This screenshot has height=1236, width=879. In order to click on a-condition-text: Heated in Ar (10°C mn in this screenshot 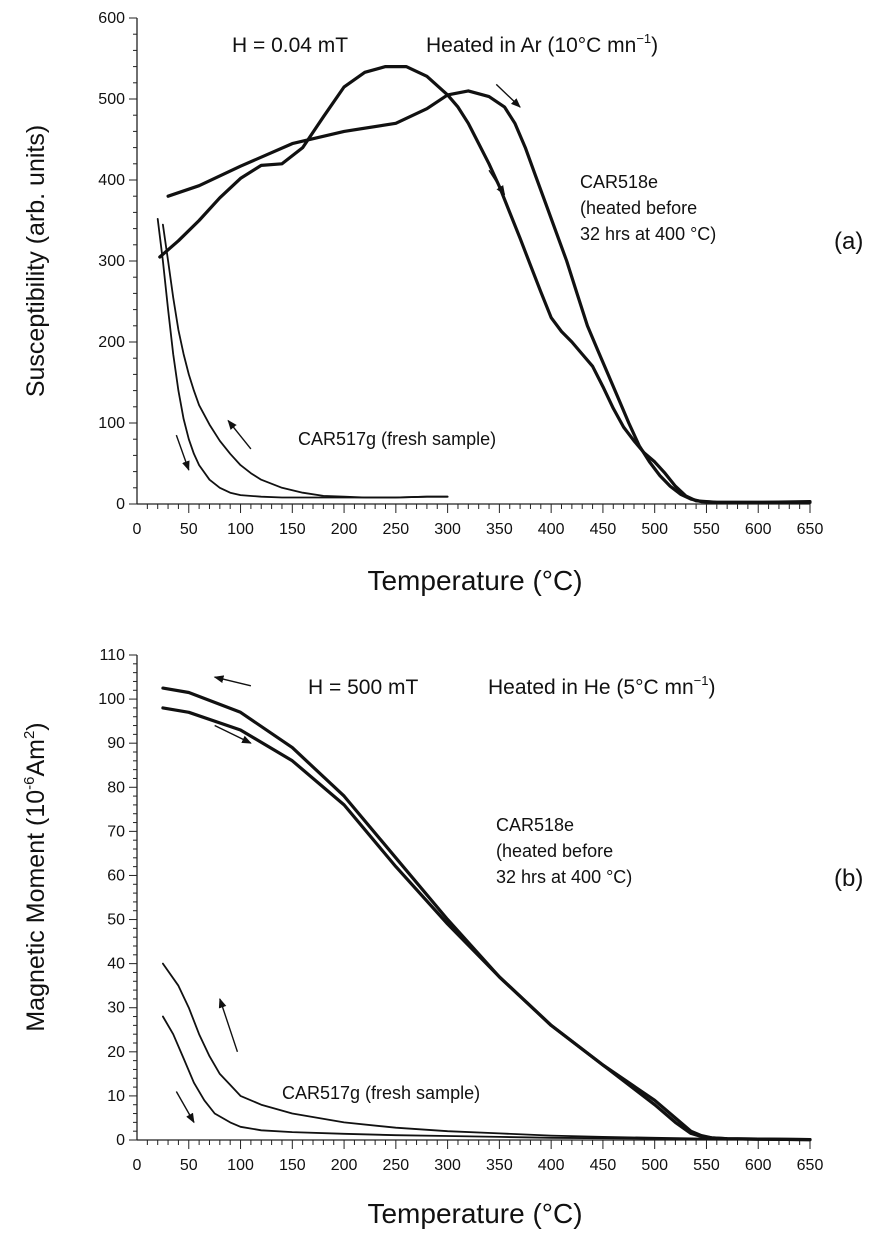, I will do `click(531, 45)`.